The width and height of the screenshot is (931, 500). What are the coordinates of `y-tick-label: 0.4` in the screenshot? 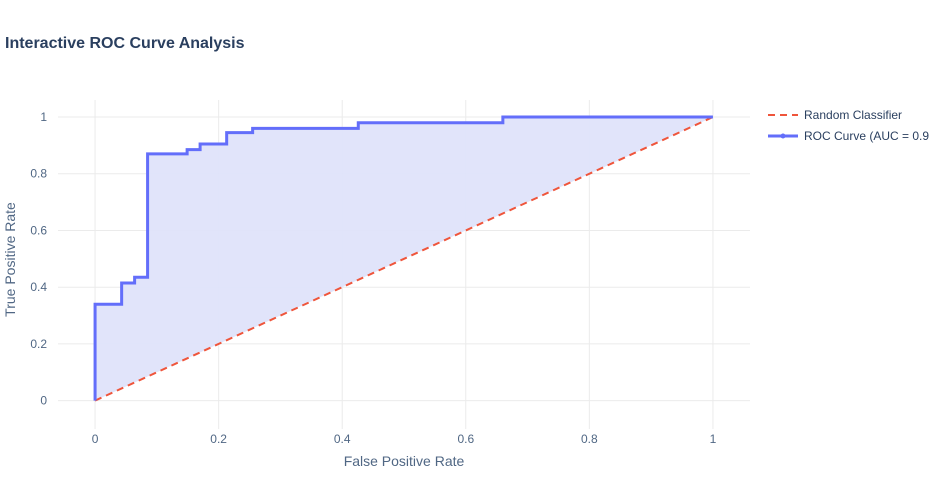 It's located at (38, 287).